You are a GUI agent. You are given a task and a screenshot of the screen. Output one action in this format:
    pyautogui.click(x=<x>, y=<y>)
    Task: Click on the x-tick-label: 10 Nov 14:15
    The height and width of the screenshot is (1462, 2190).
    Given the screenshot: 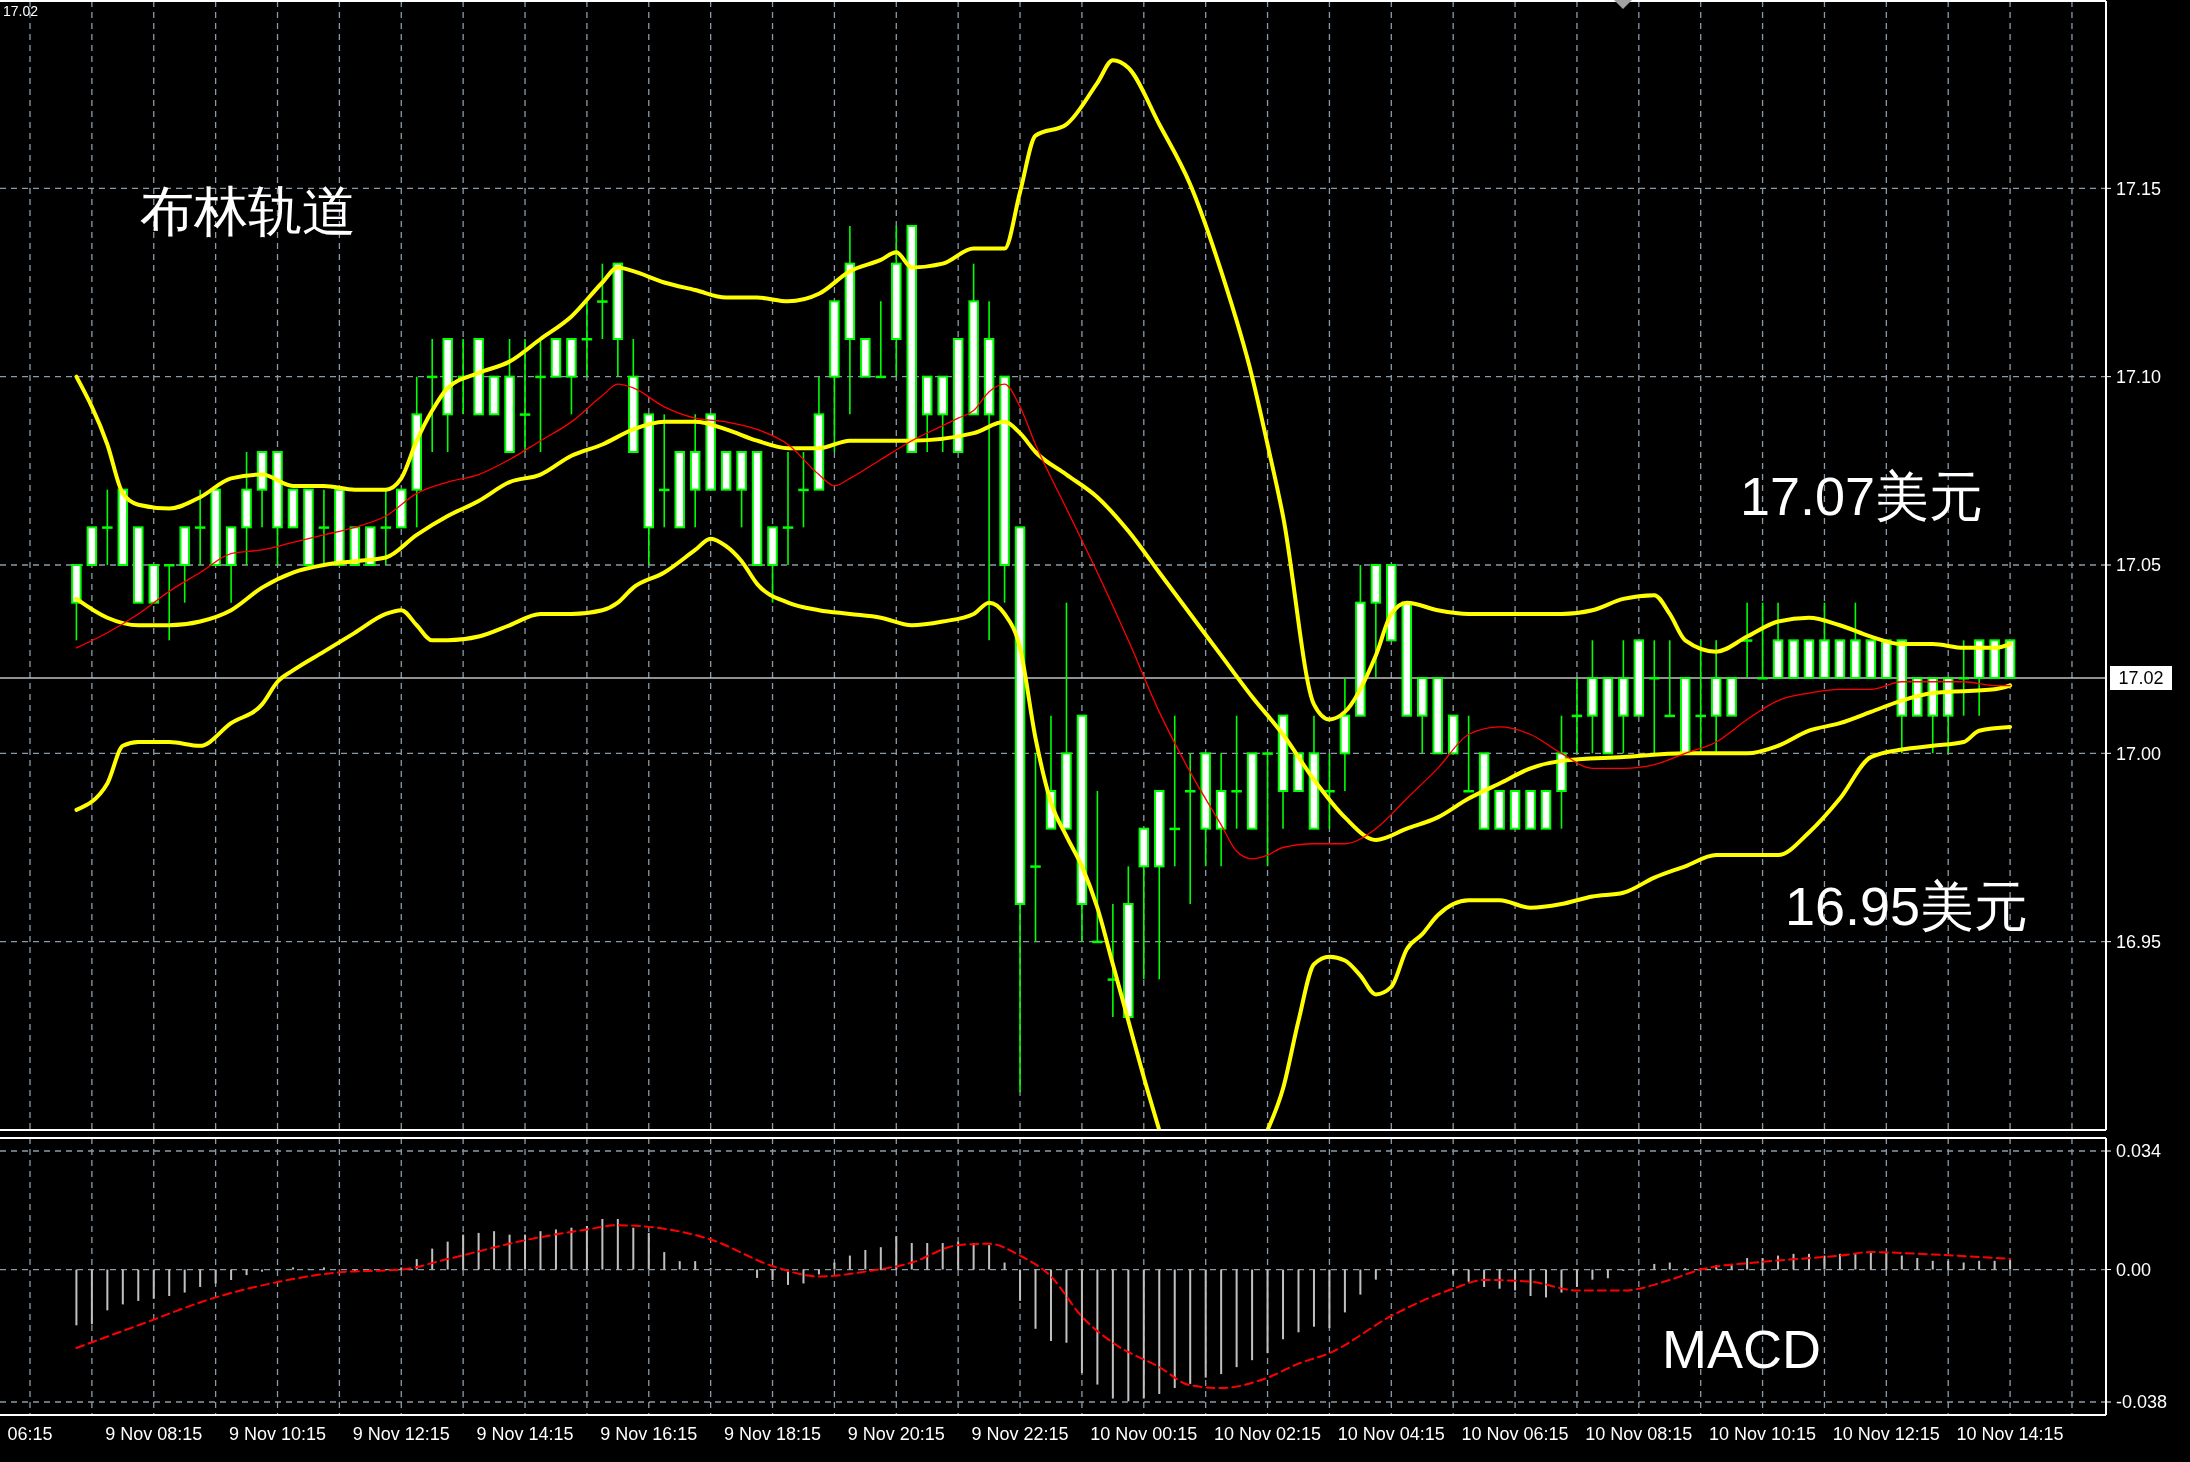 What is the action you would take?
    pyautogui.click(x=2010, y=1434)
    